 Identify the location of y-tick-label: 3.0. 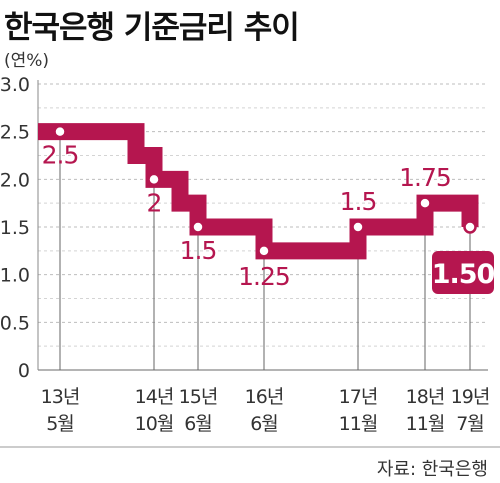
(15, 85).